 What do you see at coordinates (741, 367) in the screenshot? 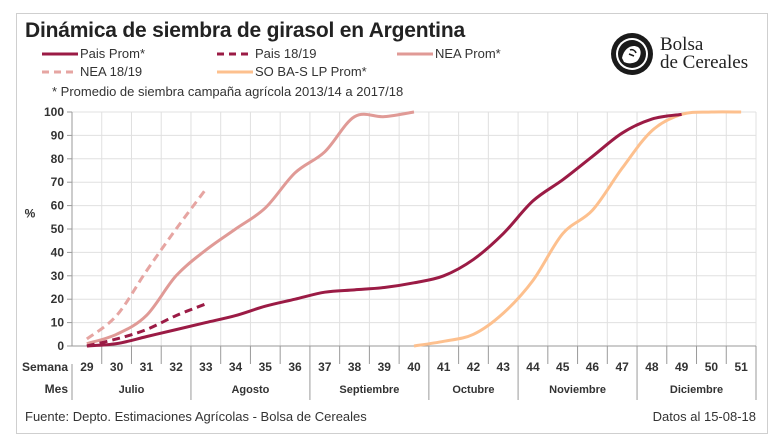
I see `week-tick-label: 51` at bounding box center [741, 367].